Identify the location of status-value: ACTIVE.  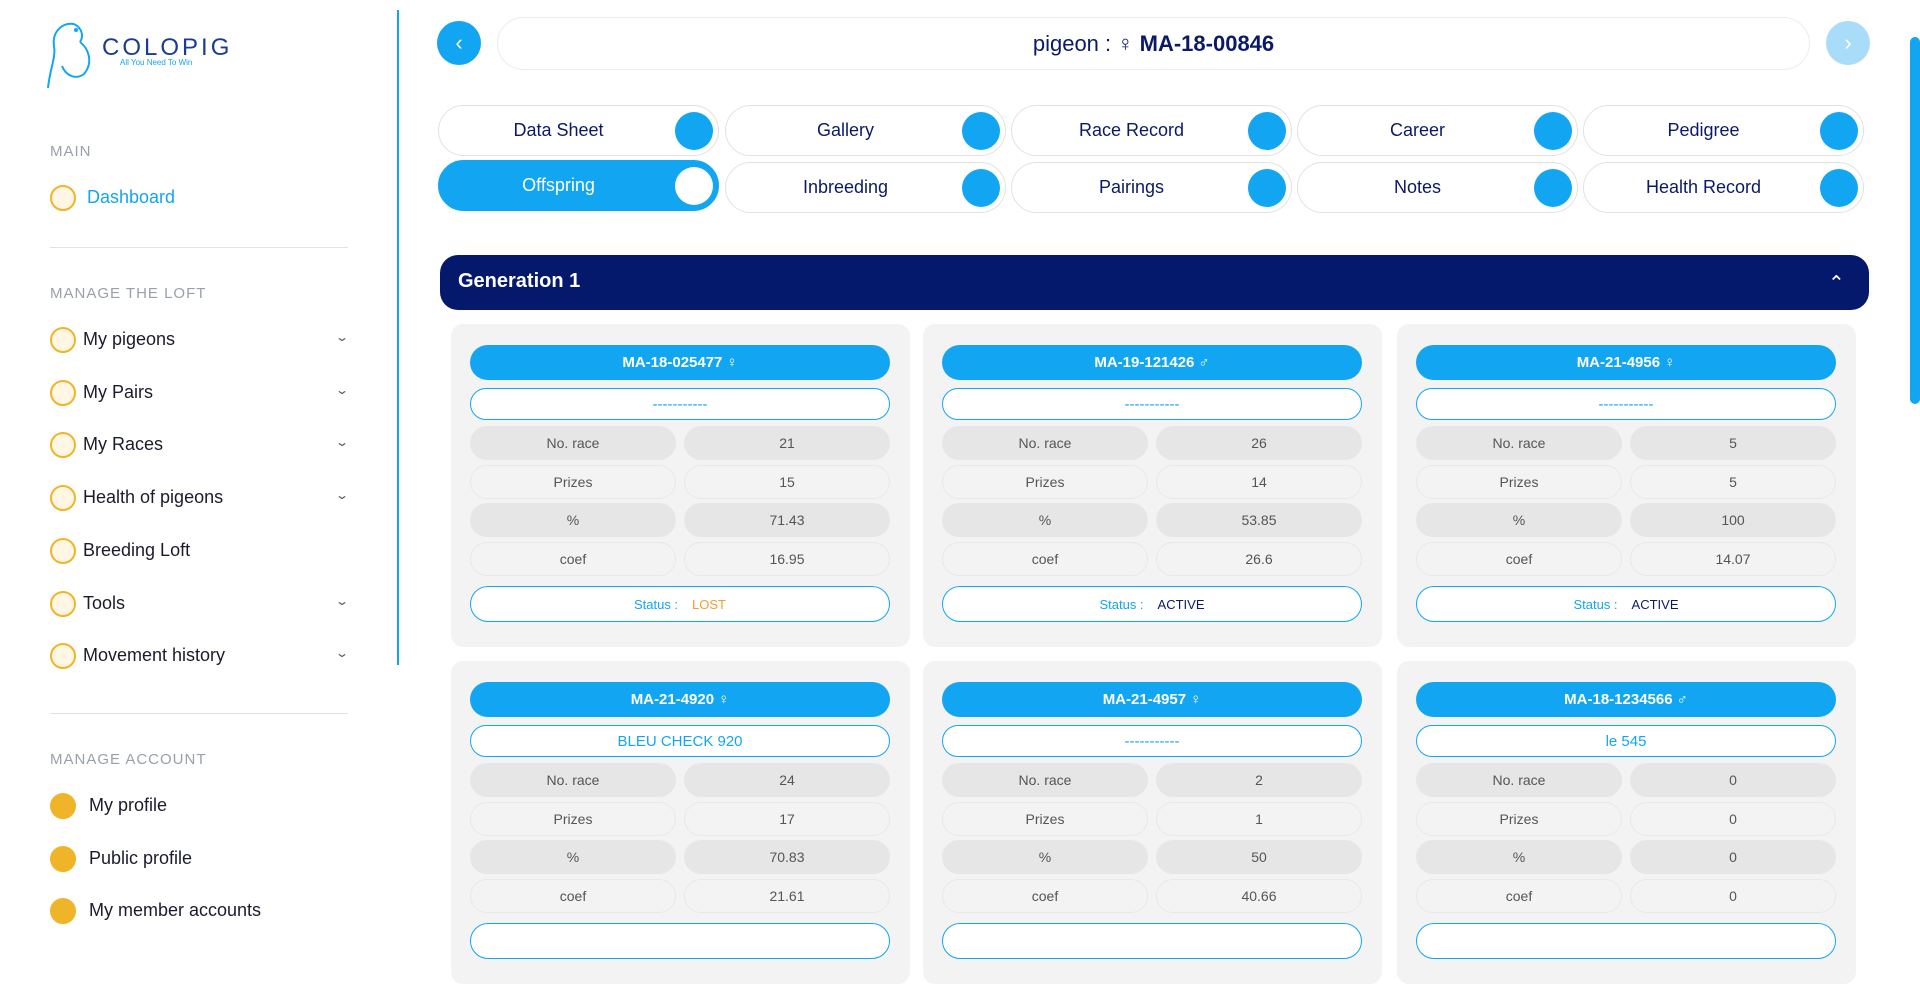
(1655, 604).